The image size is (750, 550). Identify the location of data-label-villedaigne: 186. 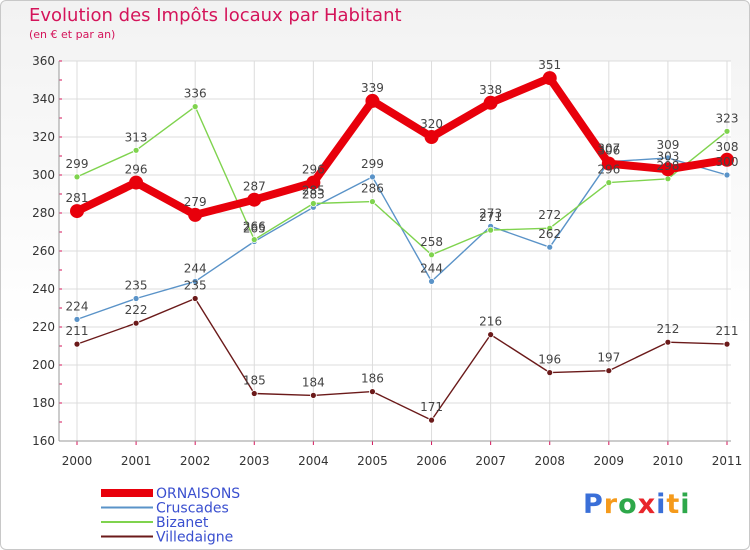
(372, 379).